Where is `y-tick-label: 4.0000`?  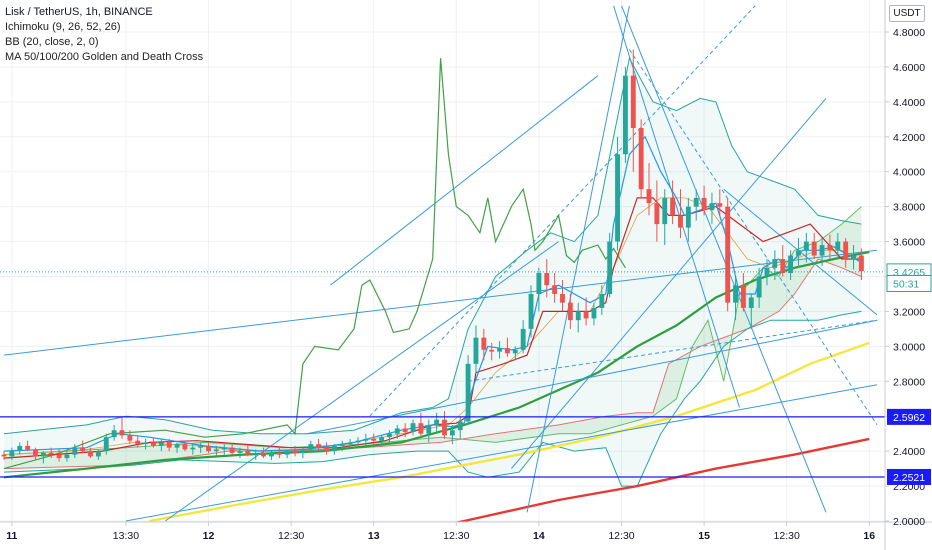 y-tick-label: 4.0000 is located at coordinates (909, 173).